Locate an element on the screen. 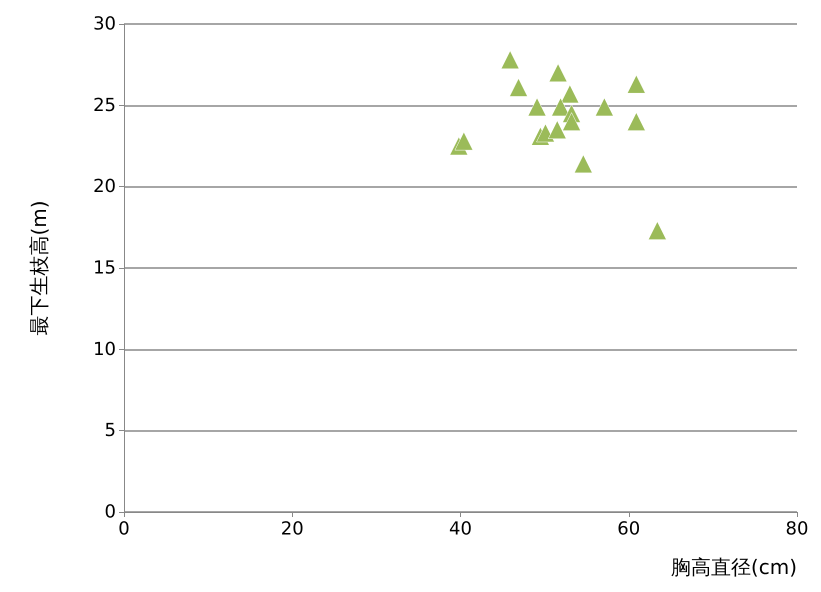  y-tick-label: 10 is located at coordinates (104, 349).